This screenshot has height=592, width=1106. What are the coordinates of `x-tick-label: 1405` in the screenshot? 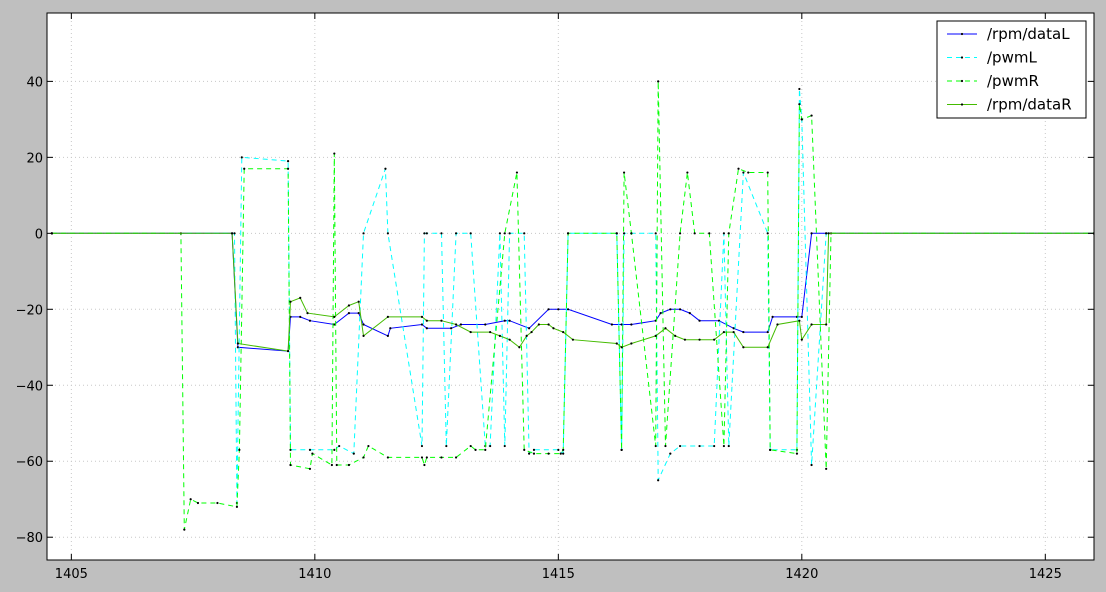 It's located at (71, 574).